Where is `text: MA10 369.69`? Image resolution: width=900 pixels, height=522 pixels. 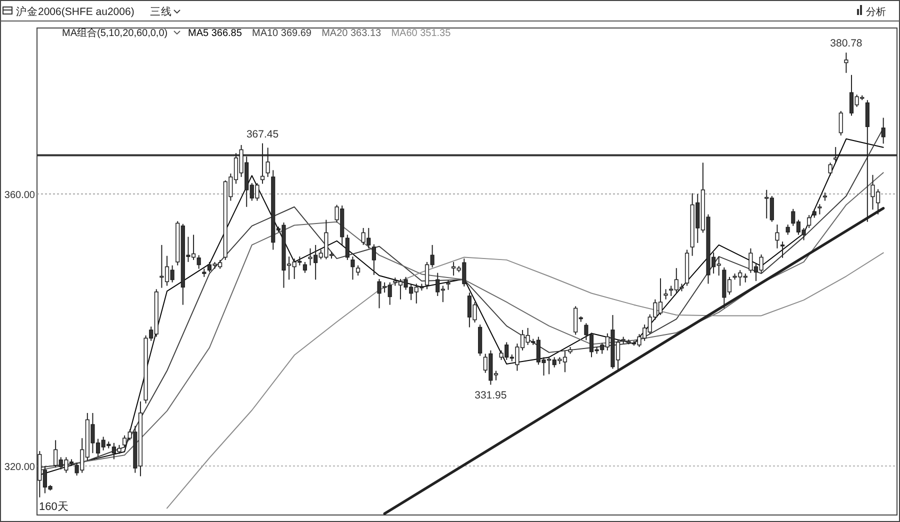 text: MA10 369.69 is located at coordinates (282, 33).